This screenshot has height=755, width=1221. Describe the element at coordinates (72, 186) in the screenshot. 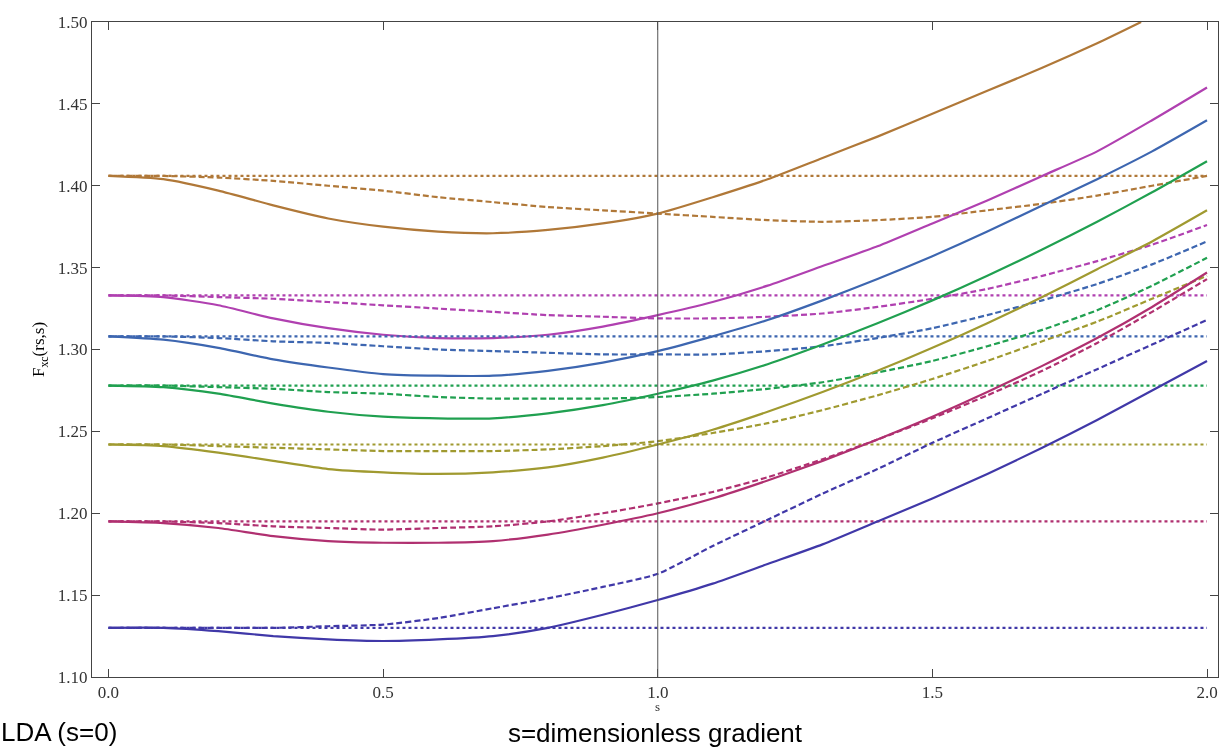

I see `y-tick-label: 1.40` at that location.